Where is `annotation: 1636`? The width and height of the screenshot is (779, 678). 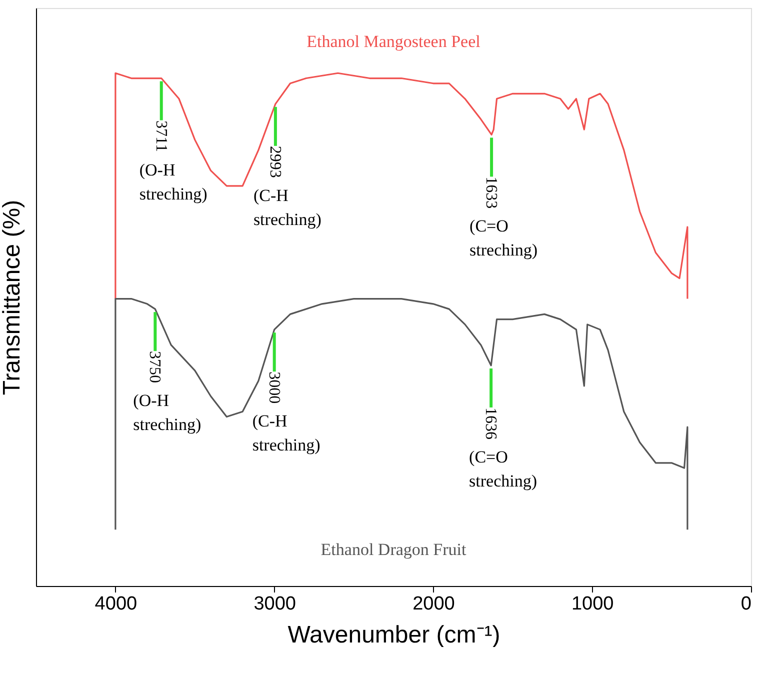 annotation: 1636 is located at coordinates (491, 423).